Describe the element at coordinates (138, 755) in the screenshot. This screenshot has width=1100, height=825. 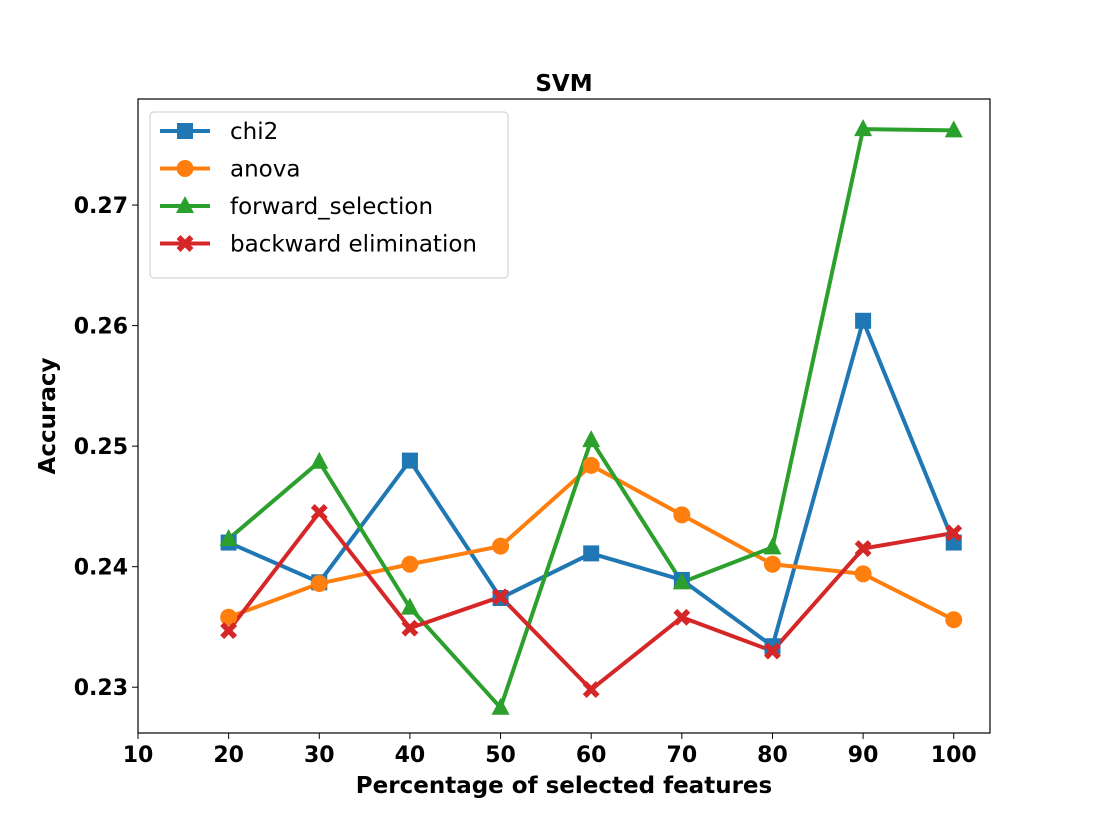
I see `x-tick-label: 10` at that location.